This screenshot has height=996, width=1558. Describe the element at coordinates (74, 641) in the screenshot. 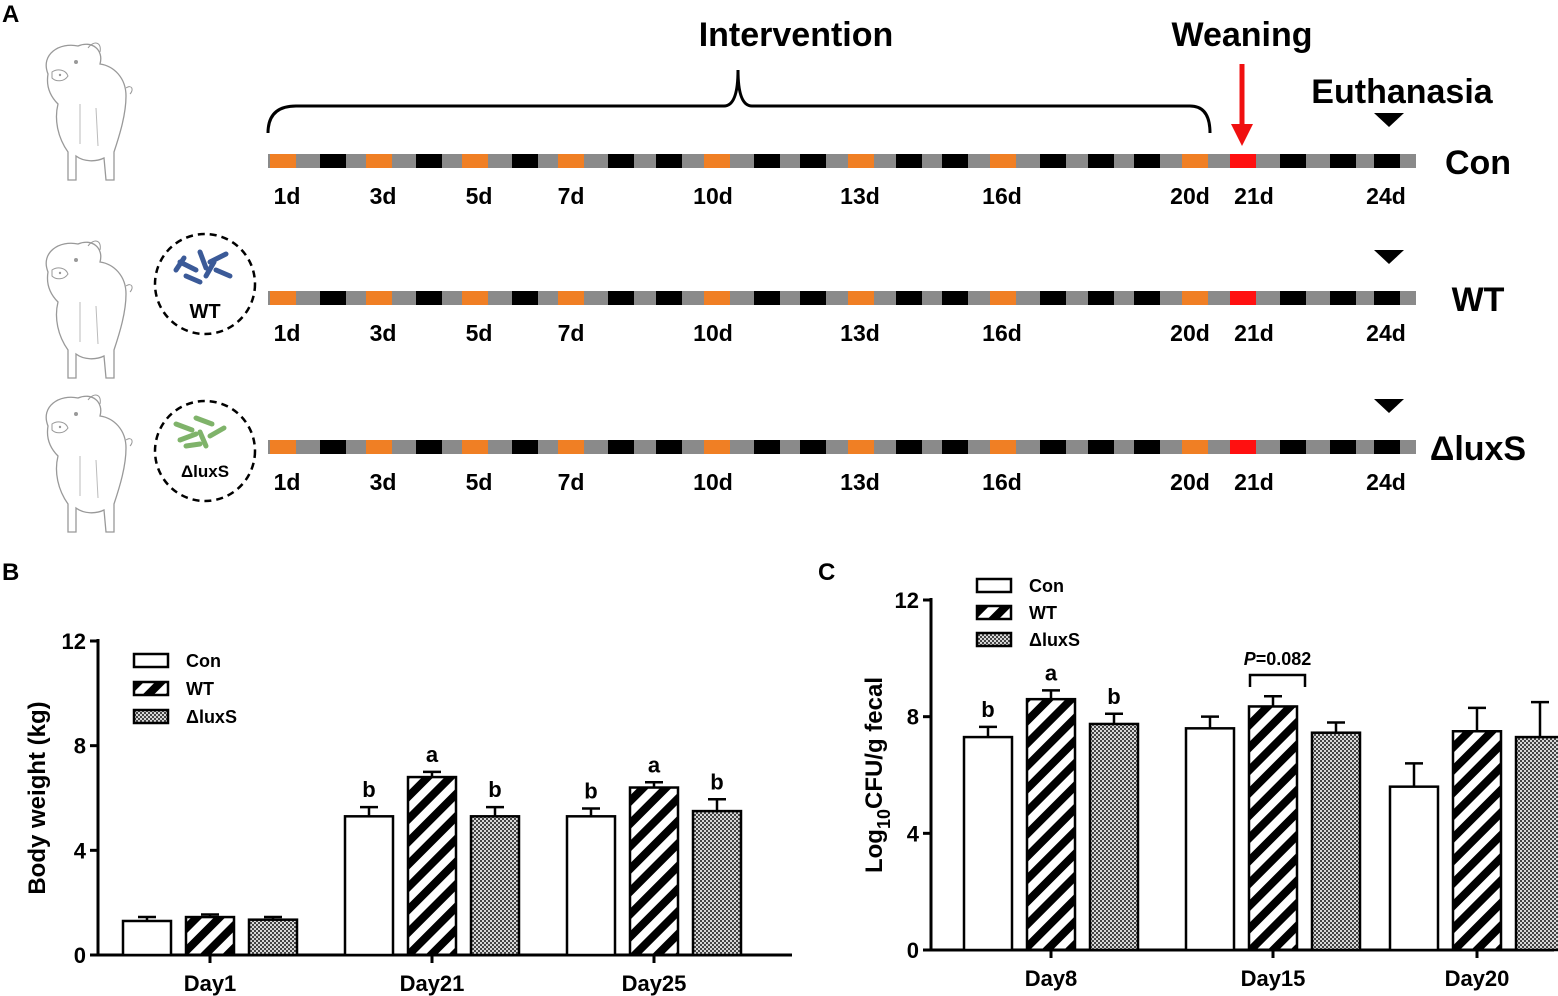

I see `y-tick-label: 12` at that location.